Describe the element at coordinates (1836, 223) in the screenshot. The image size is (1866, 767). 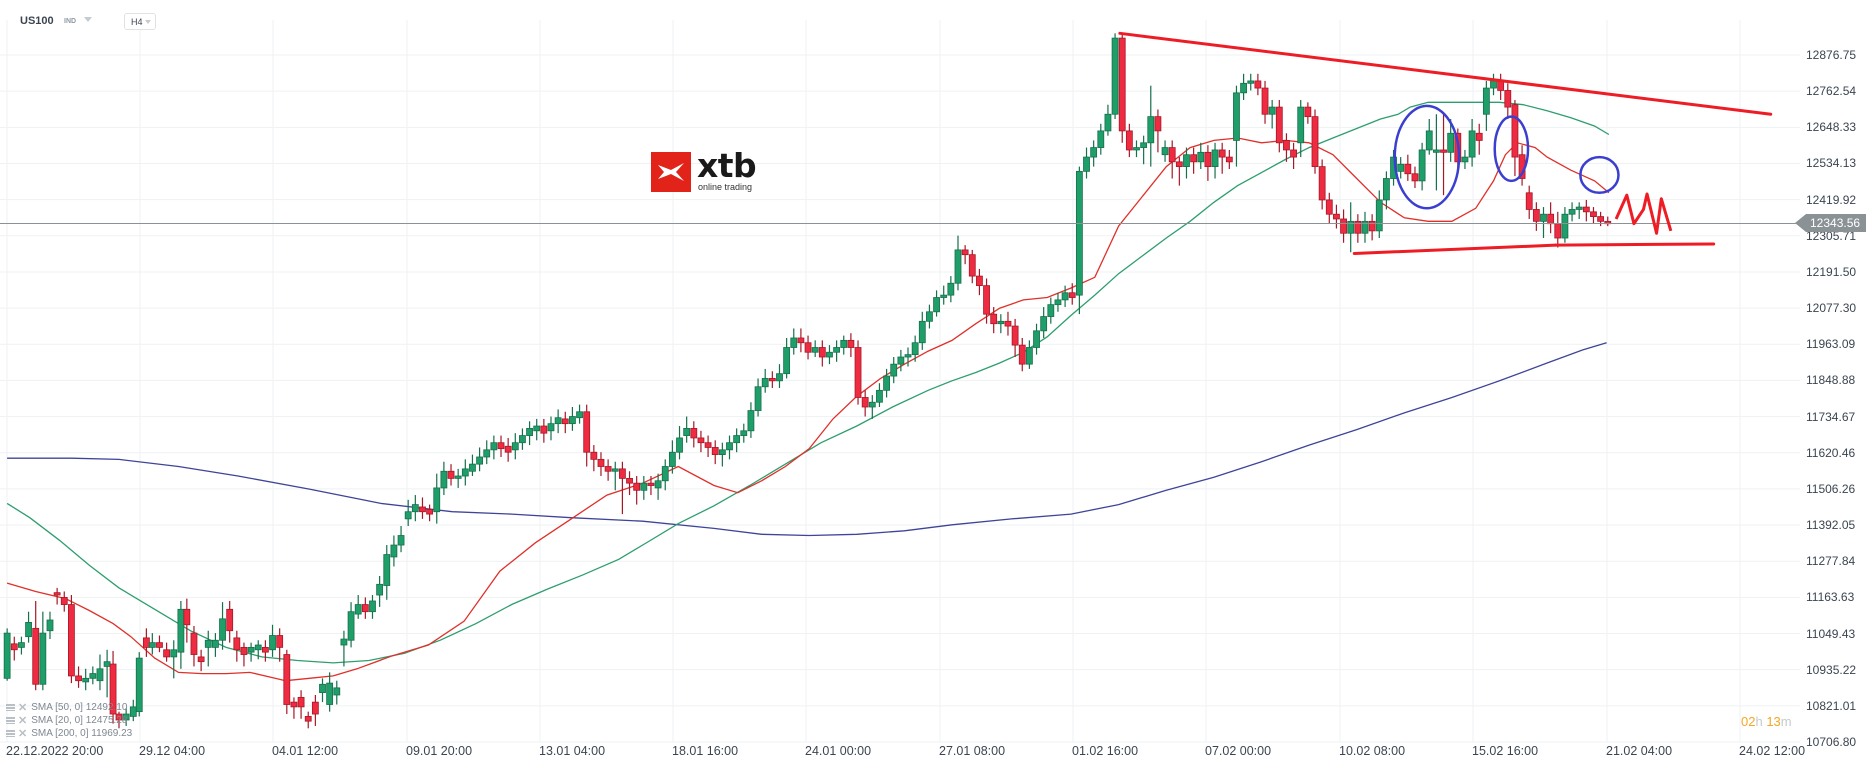
I see `current-price-tag: 12343.56` at that location.